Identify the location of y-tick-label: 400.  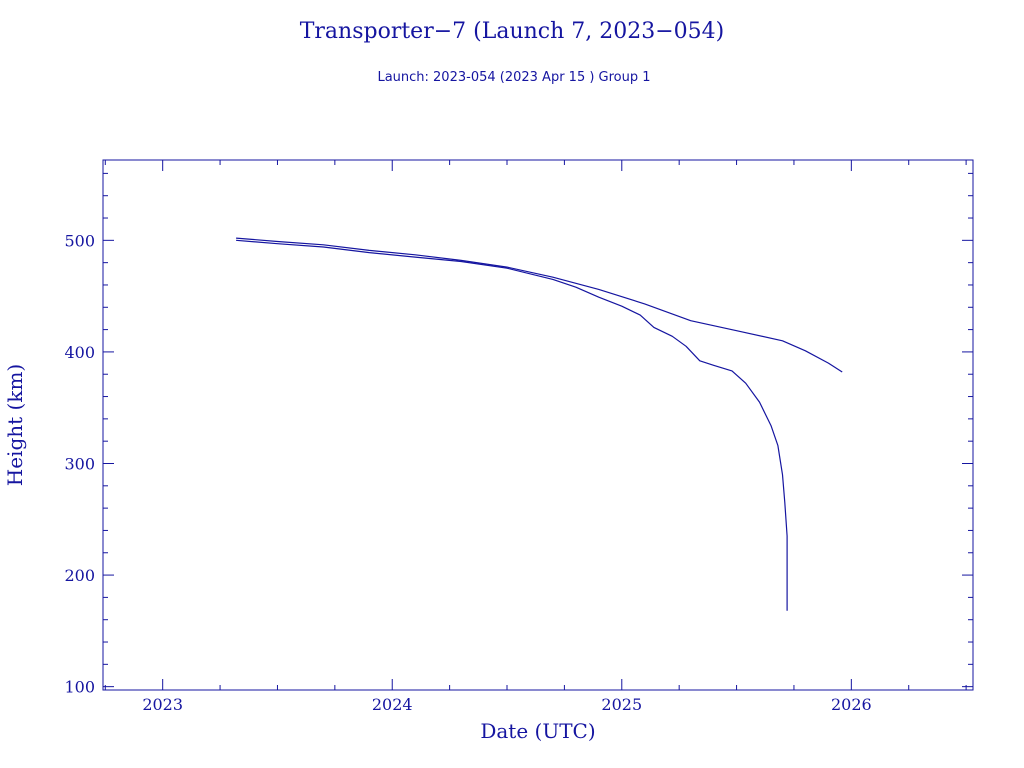
(79, 352).